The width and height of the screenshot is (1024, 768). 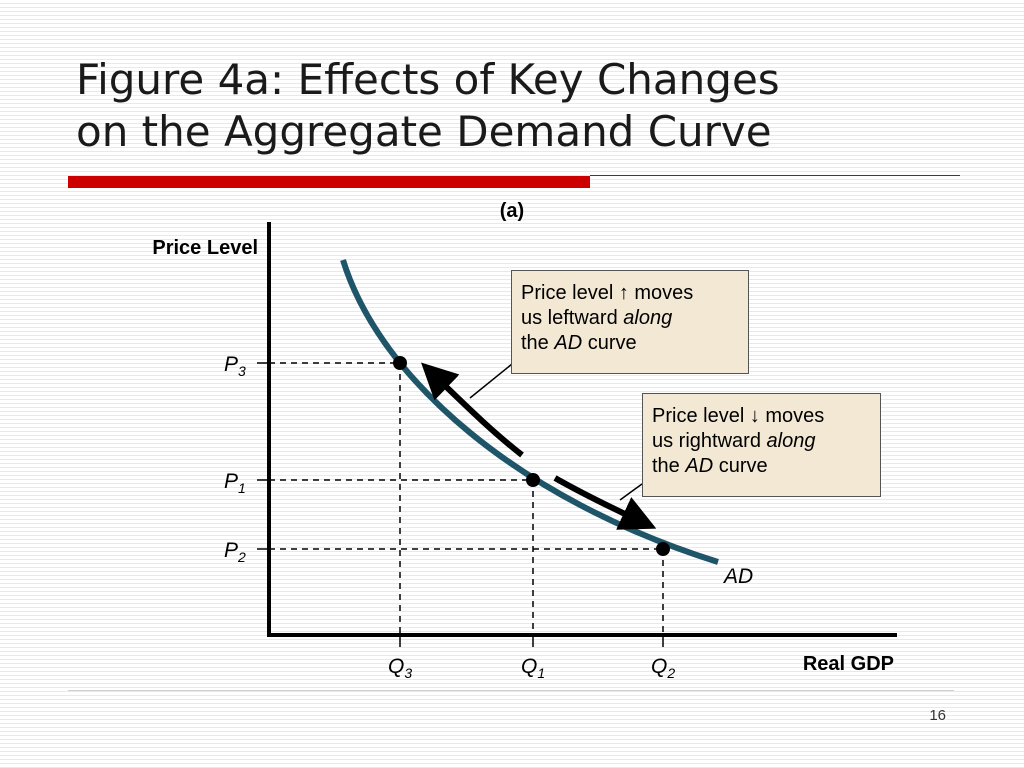 What do you see at coordinates (738, 416) in the screenshot?
I see `price-down-line-1: Price level ↓ moves` at bounding box center [738, 416].